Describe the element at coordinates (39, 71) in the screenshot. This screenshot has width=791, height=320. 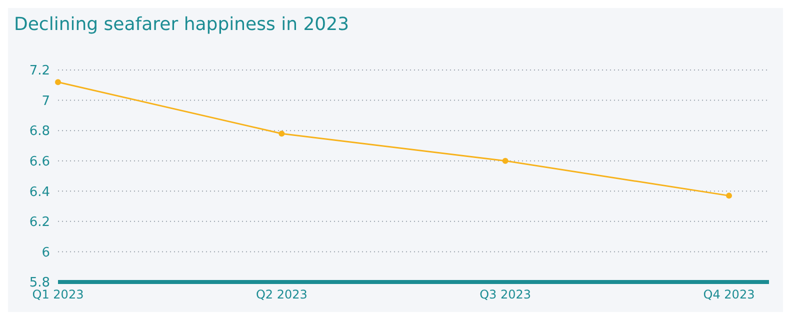
I see `y-tick-label: 7.2` at that location.